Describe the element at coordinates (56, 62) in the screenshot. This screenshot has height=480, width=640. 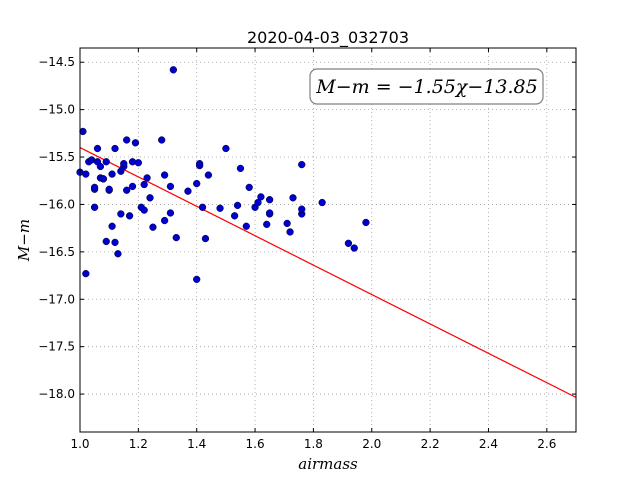
I see `y-tick-label: −14.5` at that location.